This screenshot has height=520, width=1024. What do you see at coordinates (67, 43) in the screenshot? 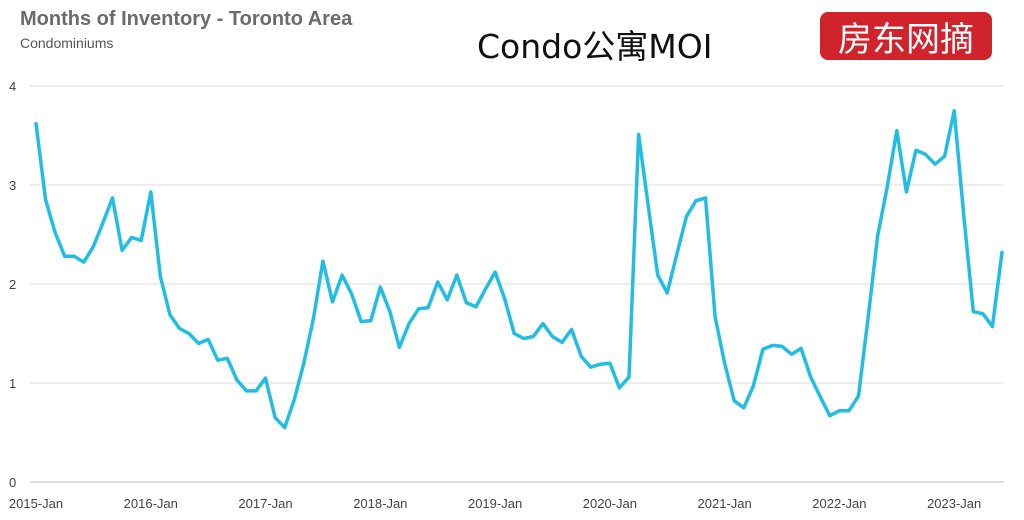
I see `chart-subtitle: Condominiums` at bounding box center [67, 43].